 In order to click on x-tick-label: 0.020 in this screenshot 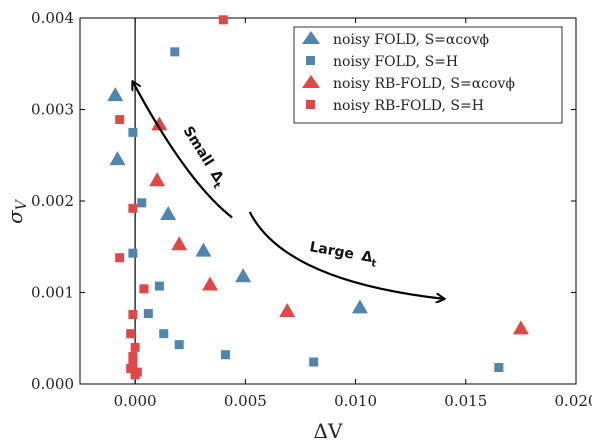, I will do `click(573, 401)`.